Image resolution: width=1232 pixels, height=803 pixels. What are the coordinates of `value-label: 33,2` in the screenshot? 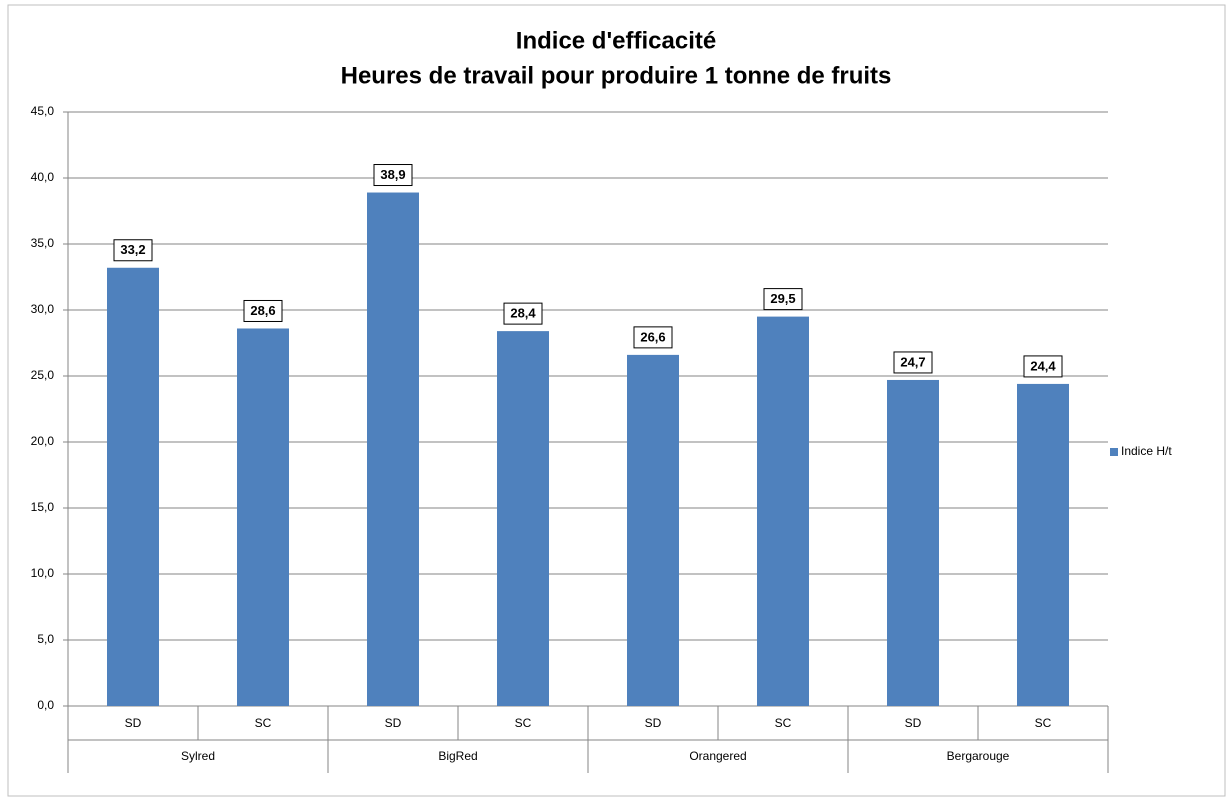 It's located at (132, 249).